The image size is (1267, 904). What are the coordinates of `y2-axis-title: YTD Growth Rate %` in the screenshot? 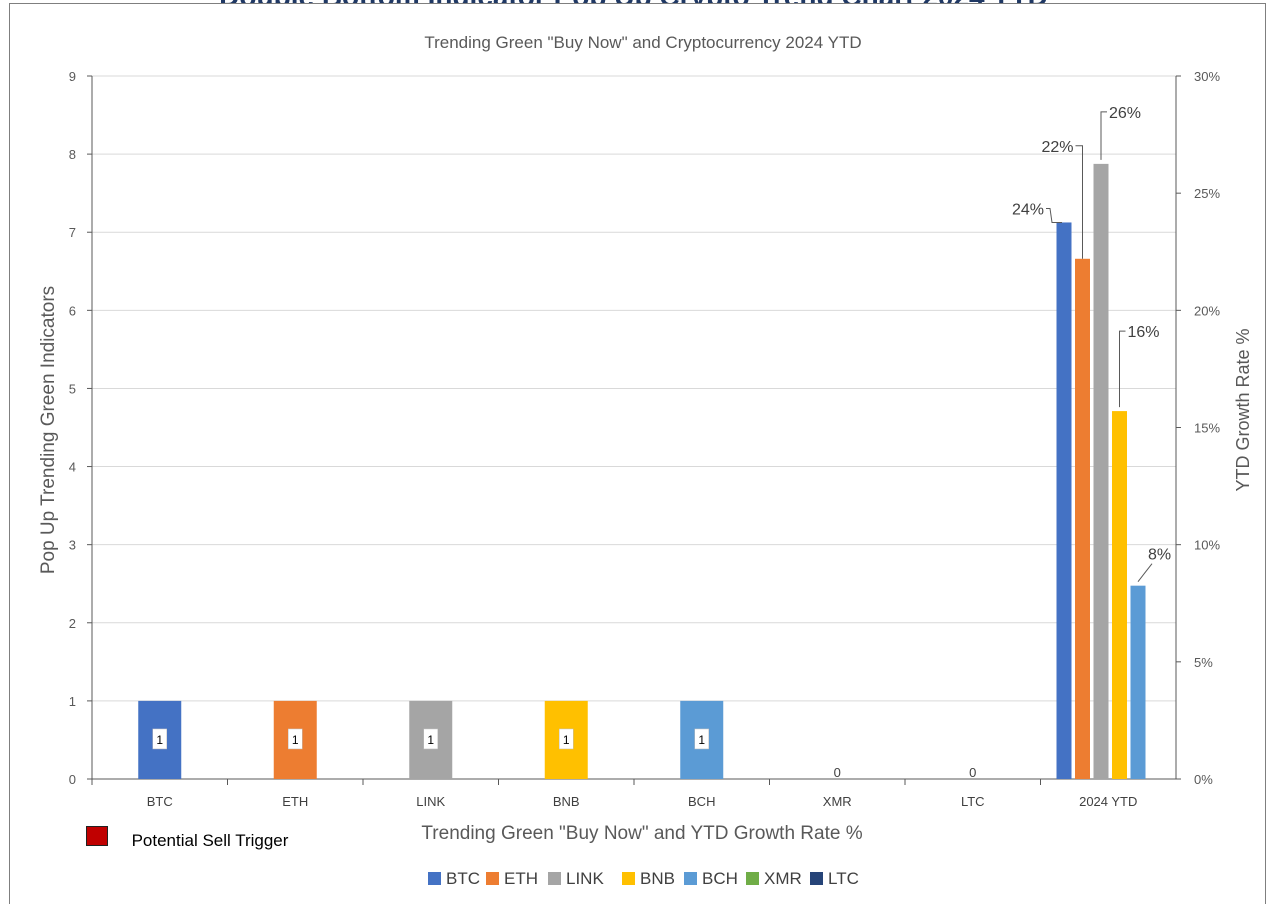 It's located at (1243, 409).